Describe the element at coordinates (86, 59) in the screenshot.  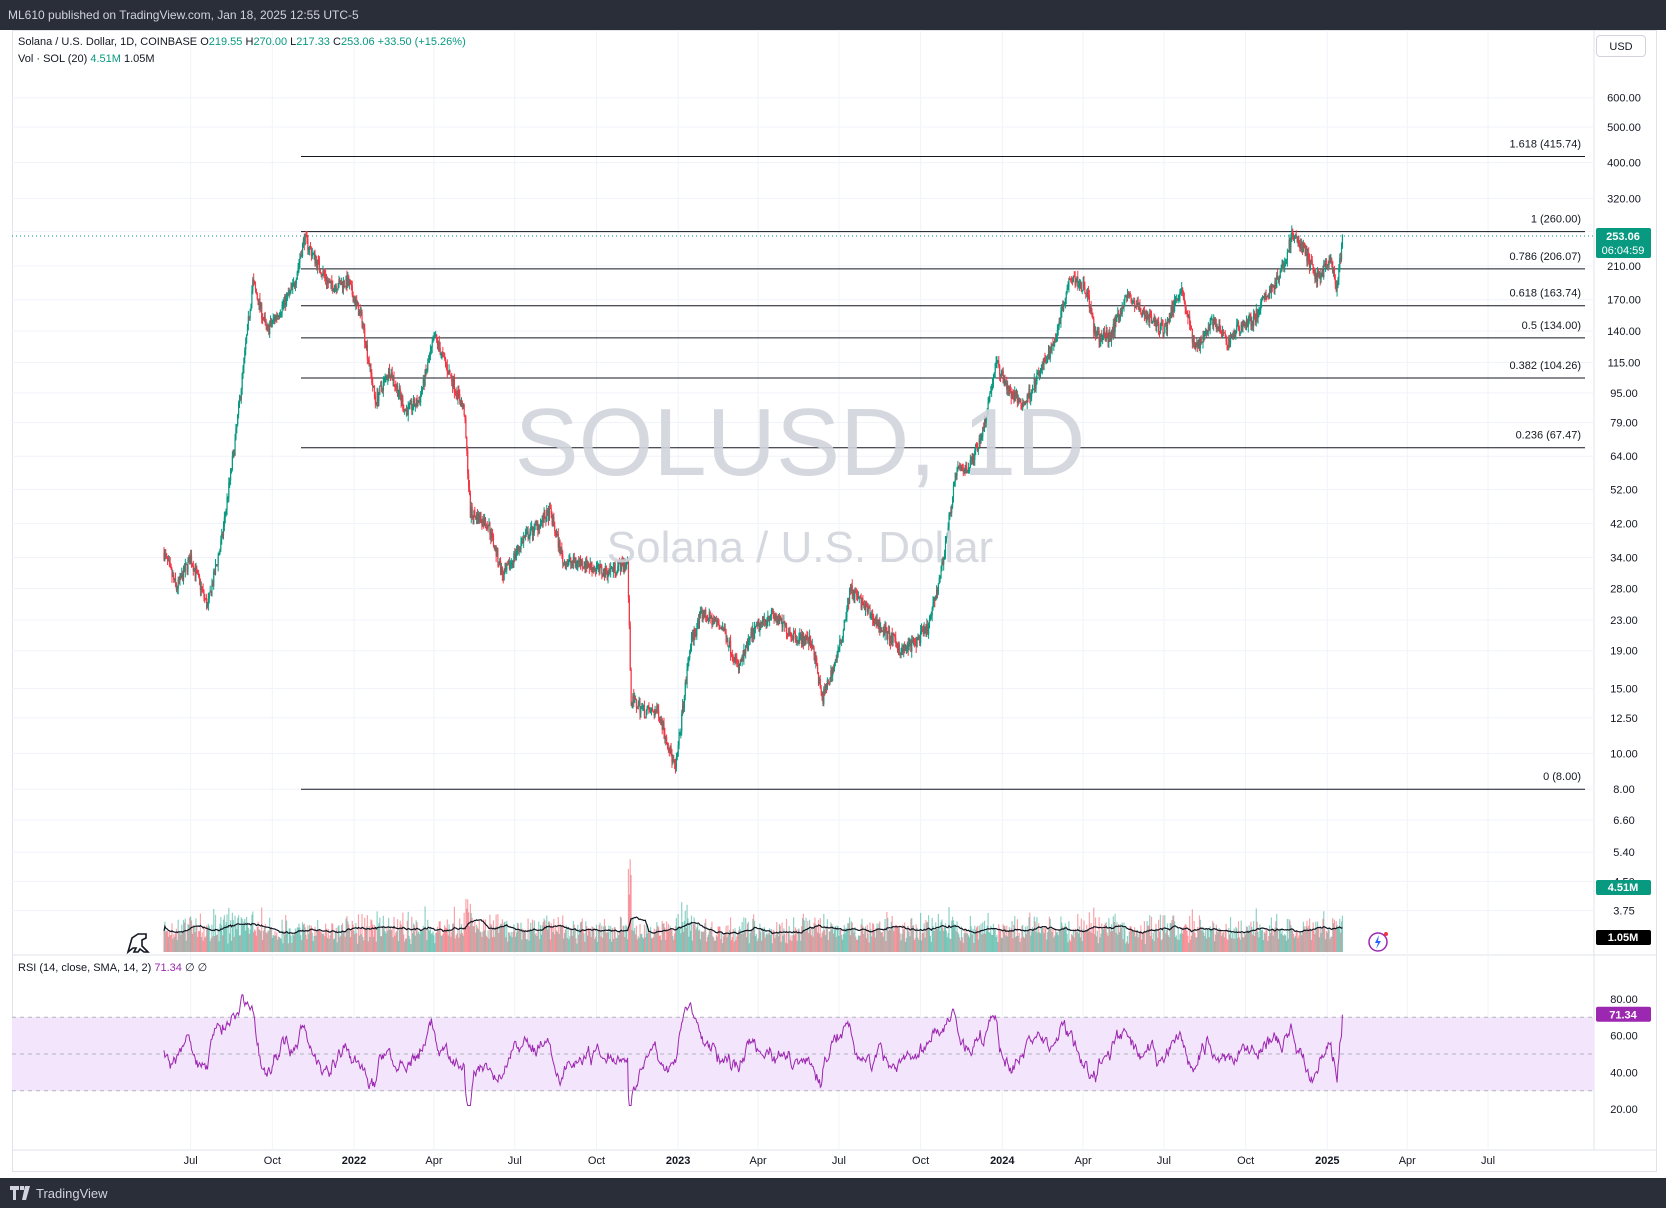
I see `volume-legend: Vol · SOL (20) 4.51M 1.05M` at that location.